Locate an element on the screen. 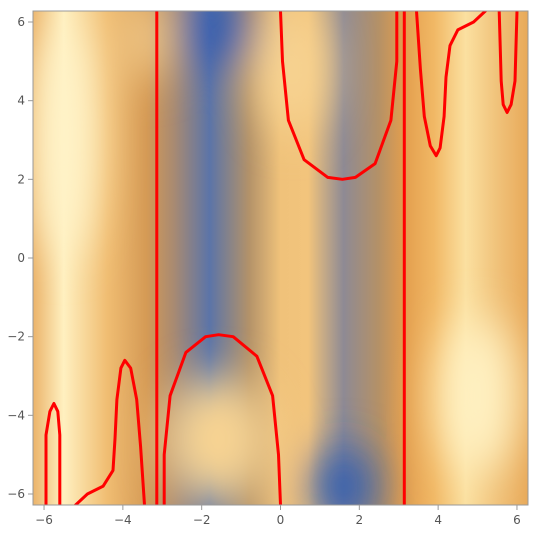 This screenshot has height=540, width=540. x-tick-label: −2 is located at coordinates (202, 520).